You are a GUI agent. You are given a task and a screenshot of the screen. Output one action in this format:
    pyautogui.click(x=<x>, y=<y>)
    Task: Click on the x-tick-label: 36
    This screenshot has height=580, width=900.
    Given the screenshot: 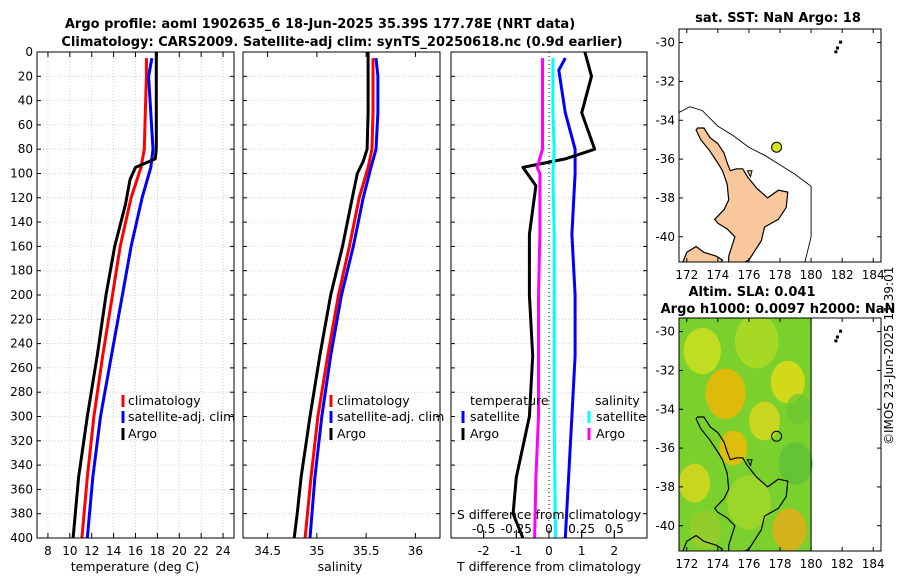 What is the action you would take?
    pyautogui.click(x=415, y=551)
    